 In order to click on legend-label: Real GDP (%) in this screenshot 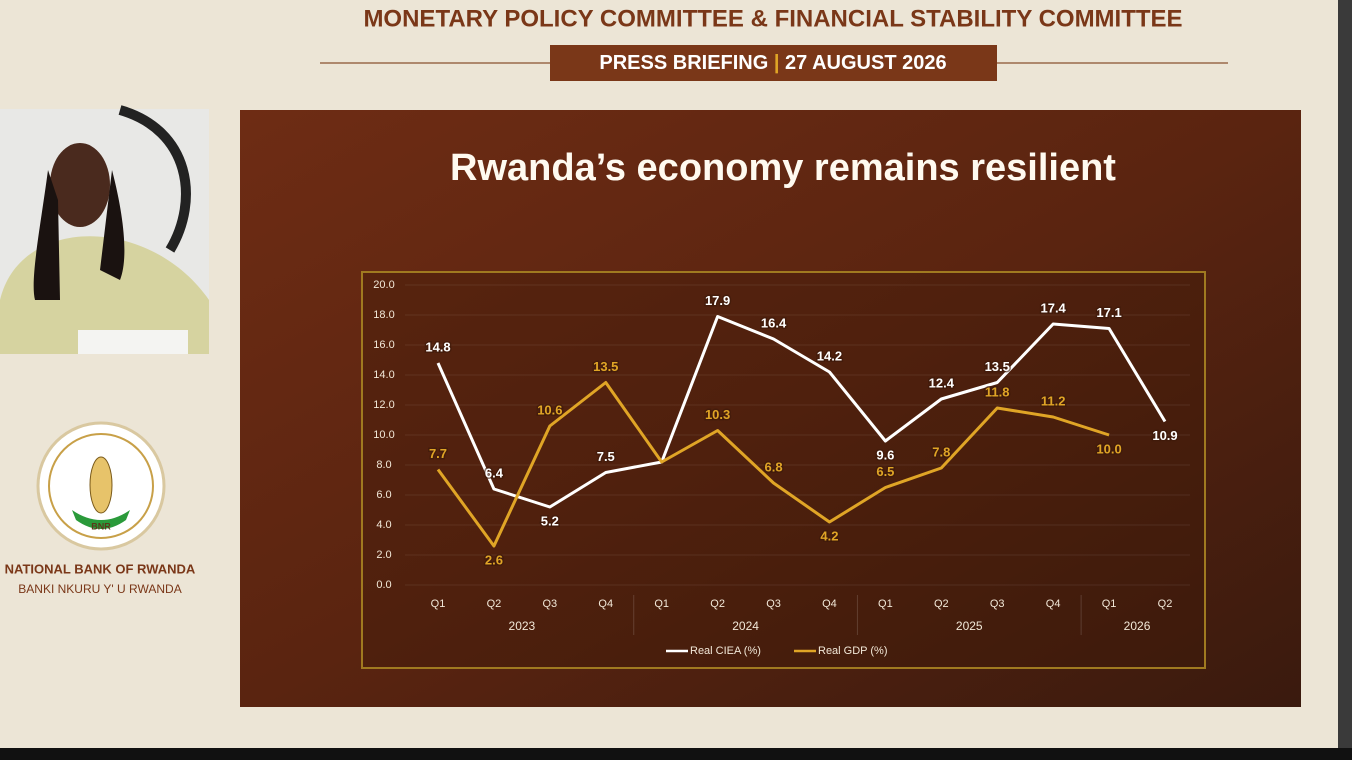, I will do `click(852, 651)`.